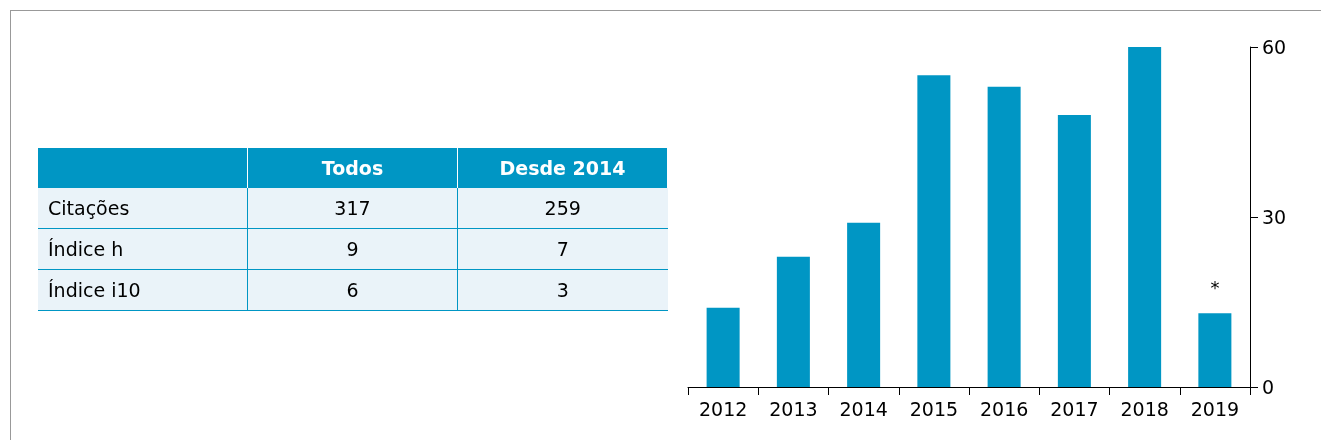 The width and height of the screenshot is (1321, 440). What do you see at coordinates (352, 168) in the screenshot?
I see `category-label: Todos` at bounding box center [352, 168].